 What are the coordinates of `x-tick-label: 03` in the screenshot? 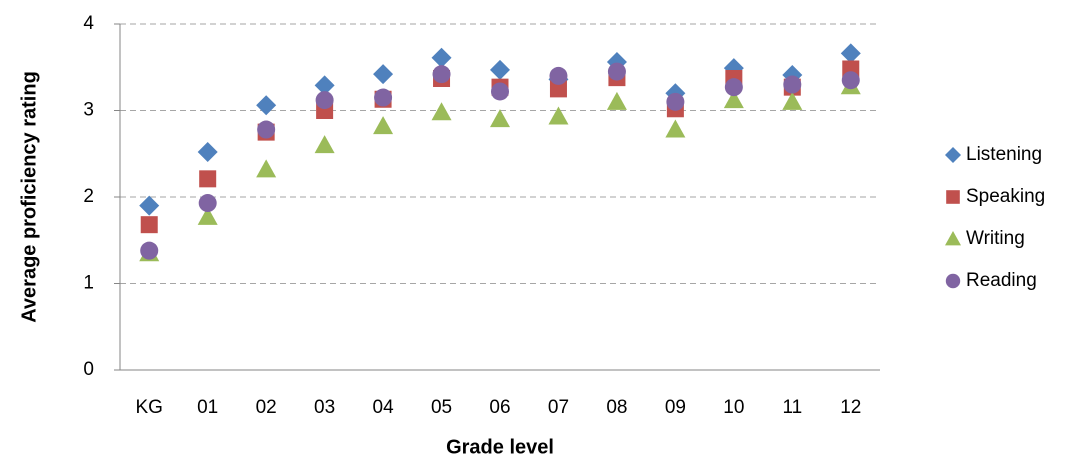 It's located at (324, 407).